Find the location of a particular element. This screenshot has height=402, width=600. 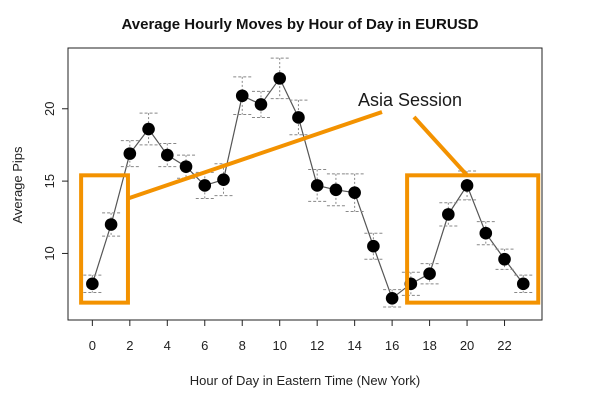

x-tick-label: 22 is located at coordinates (504, 345).